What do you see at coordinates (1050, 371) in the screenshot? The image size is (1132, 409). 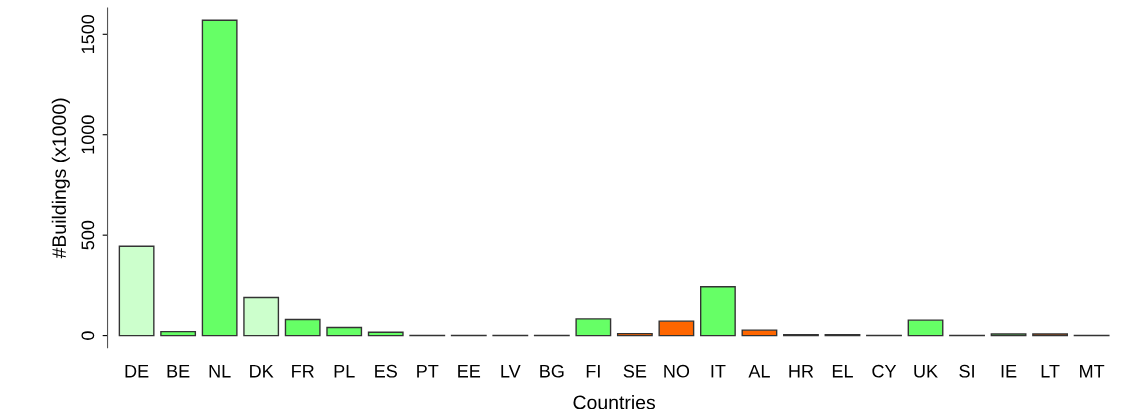 I see `x-tick-label: LT` at bounding box center [1050, 371].